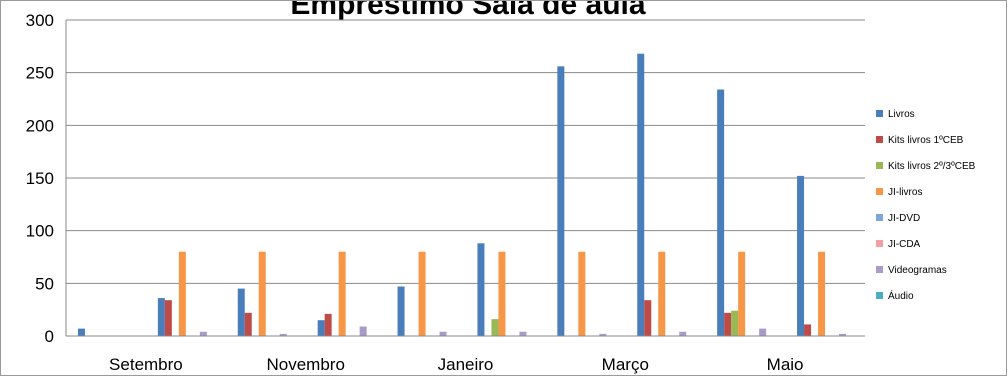 The height and width of the screenshot is (381, 1008). Describe the element at coordinates (905, 192) in the screenshot. I see `legend-label: JI-livros` at that location.